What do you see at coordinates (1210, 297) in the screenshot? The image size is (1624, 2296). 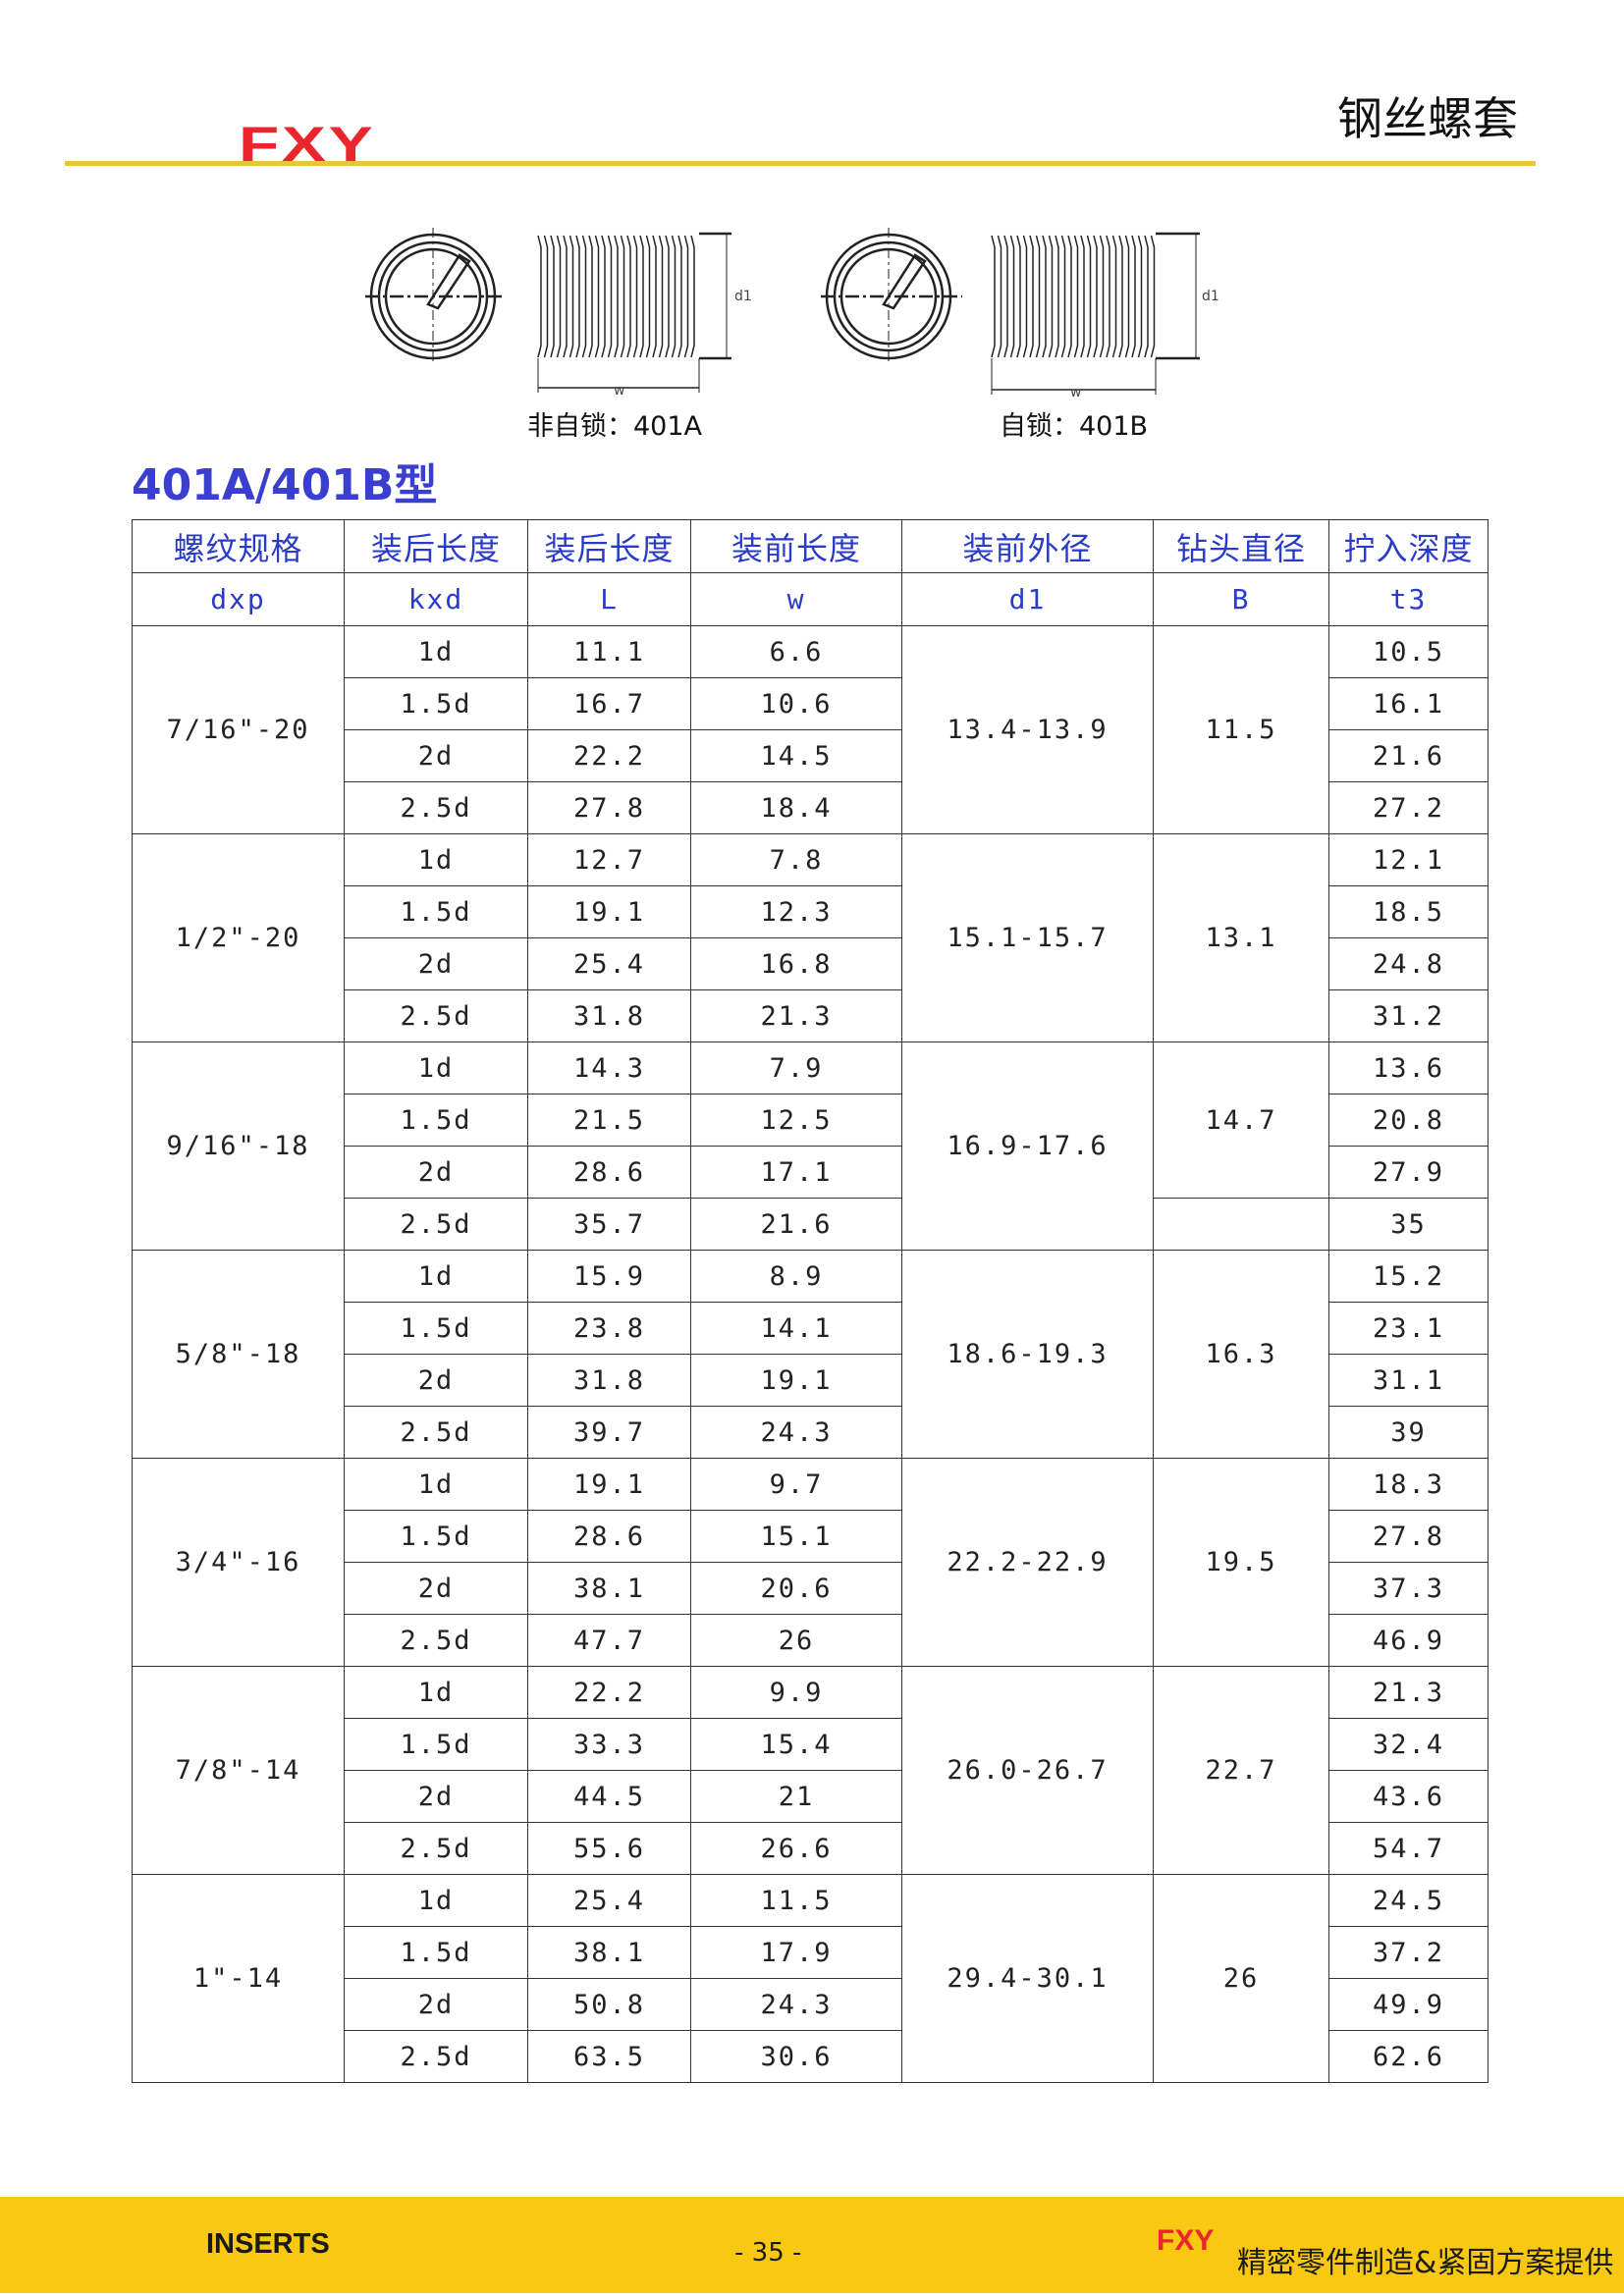 I see `dim-d1-label-b: d1` at bounding box center [1210, 297].